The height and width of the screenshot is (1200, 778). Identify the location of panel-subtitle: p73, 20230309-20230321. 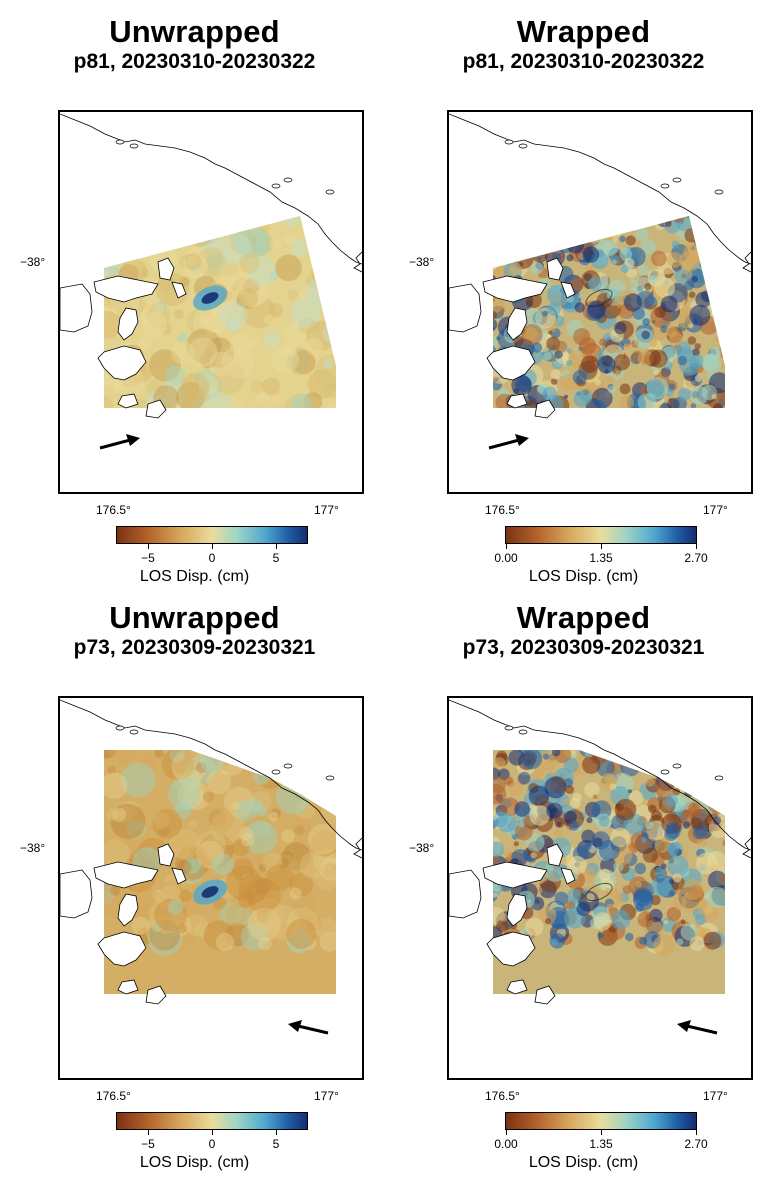
(583, 647).